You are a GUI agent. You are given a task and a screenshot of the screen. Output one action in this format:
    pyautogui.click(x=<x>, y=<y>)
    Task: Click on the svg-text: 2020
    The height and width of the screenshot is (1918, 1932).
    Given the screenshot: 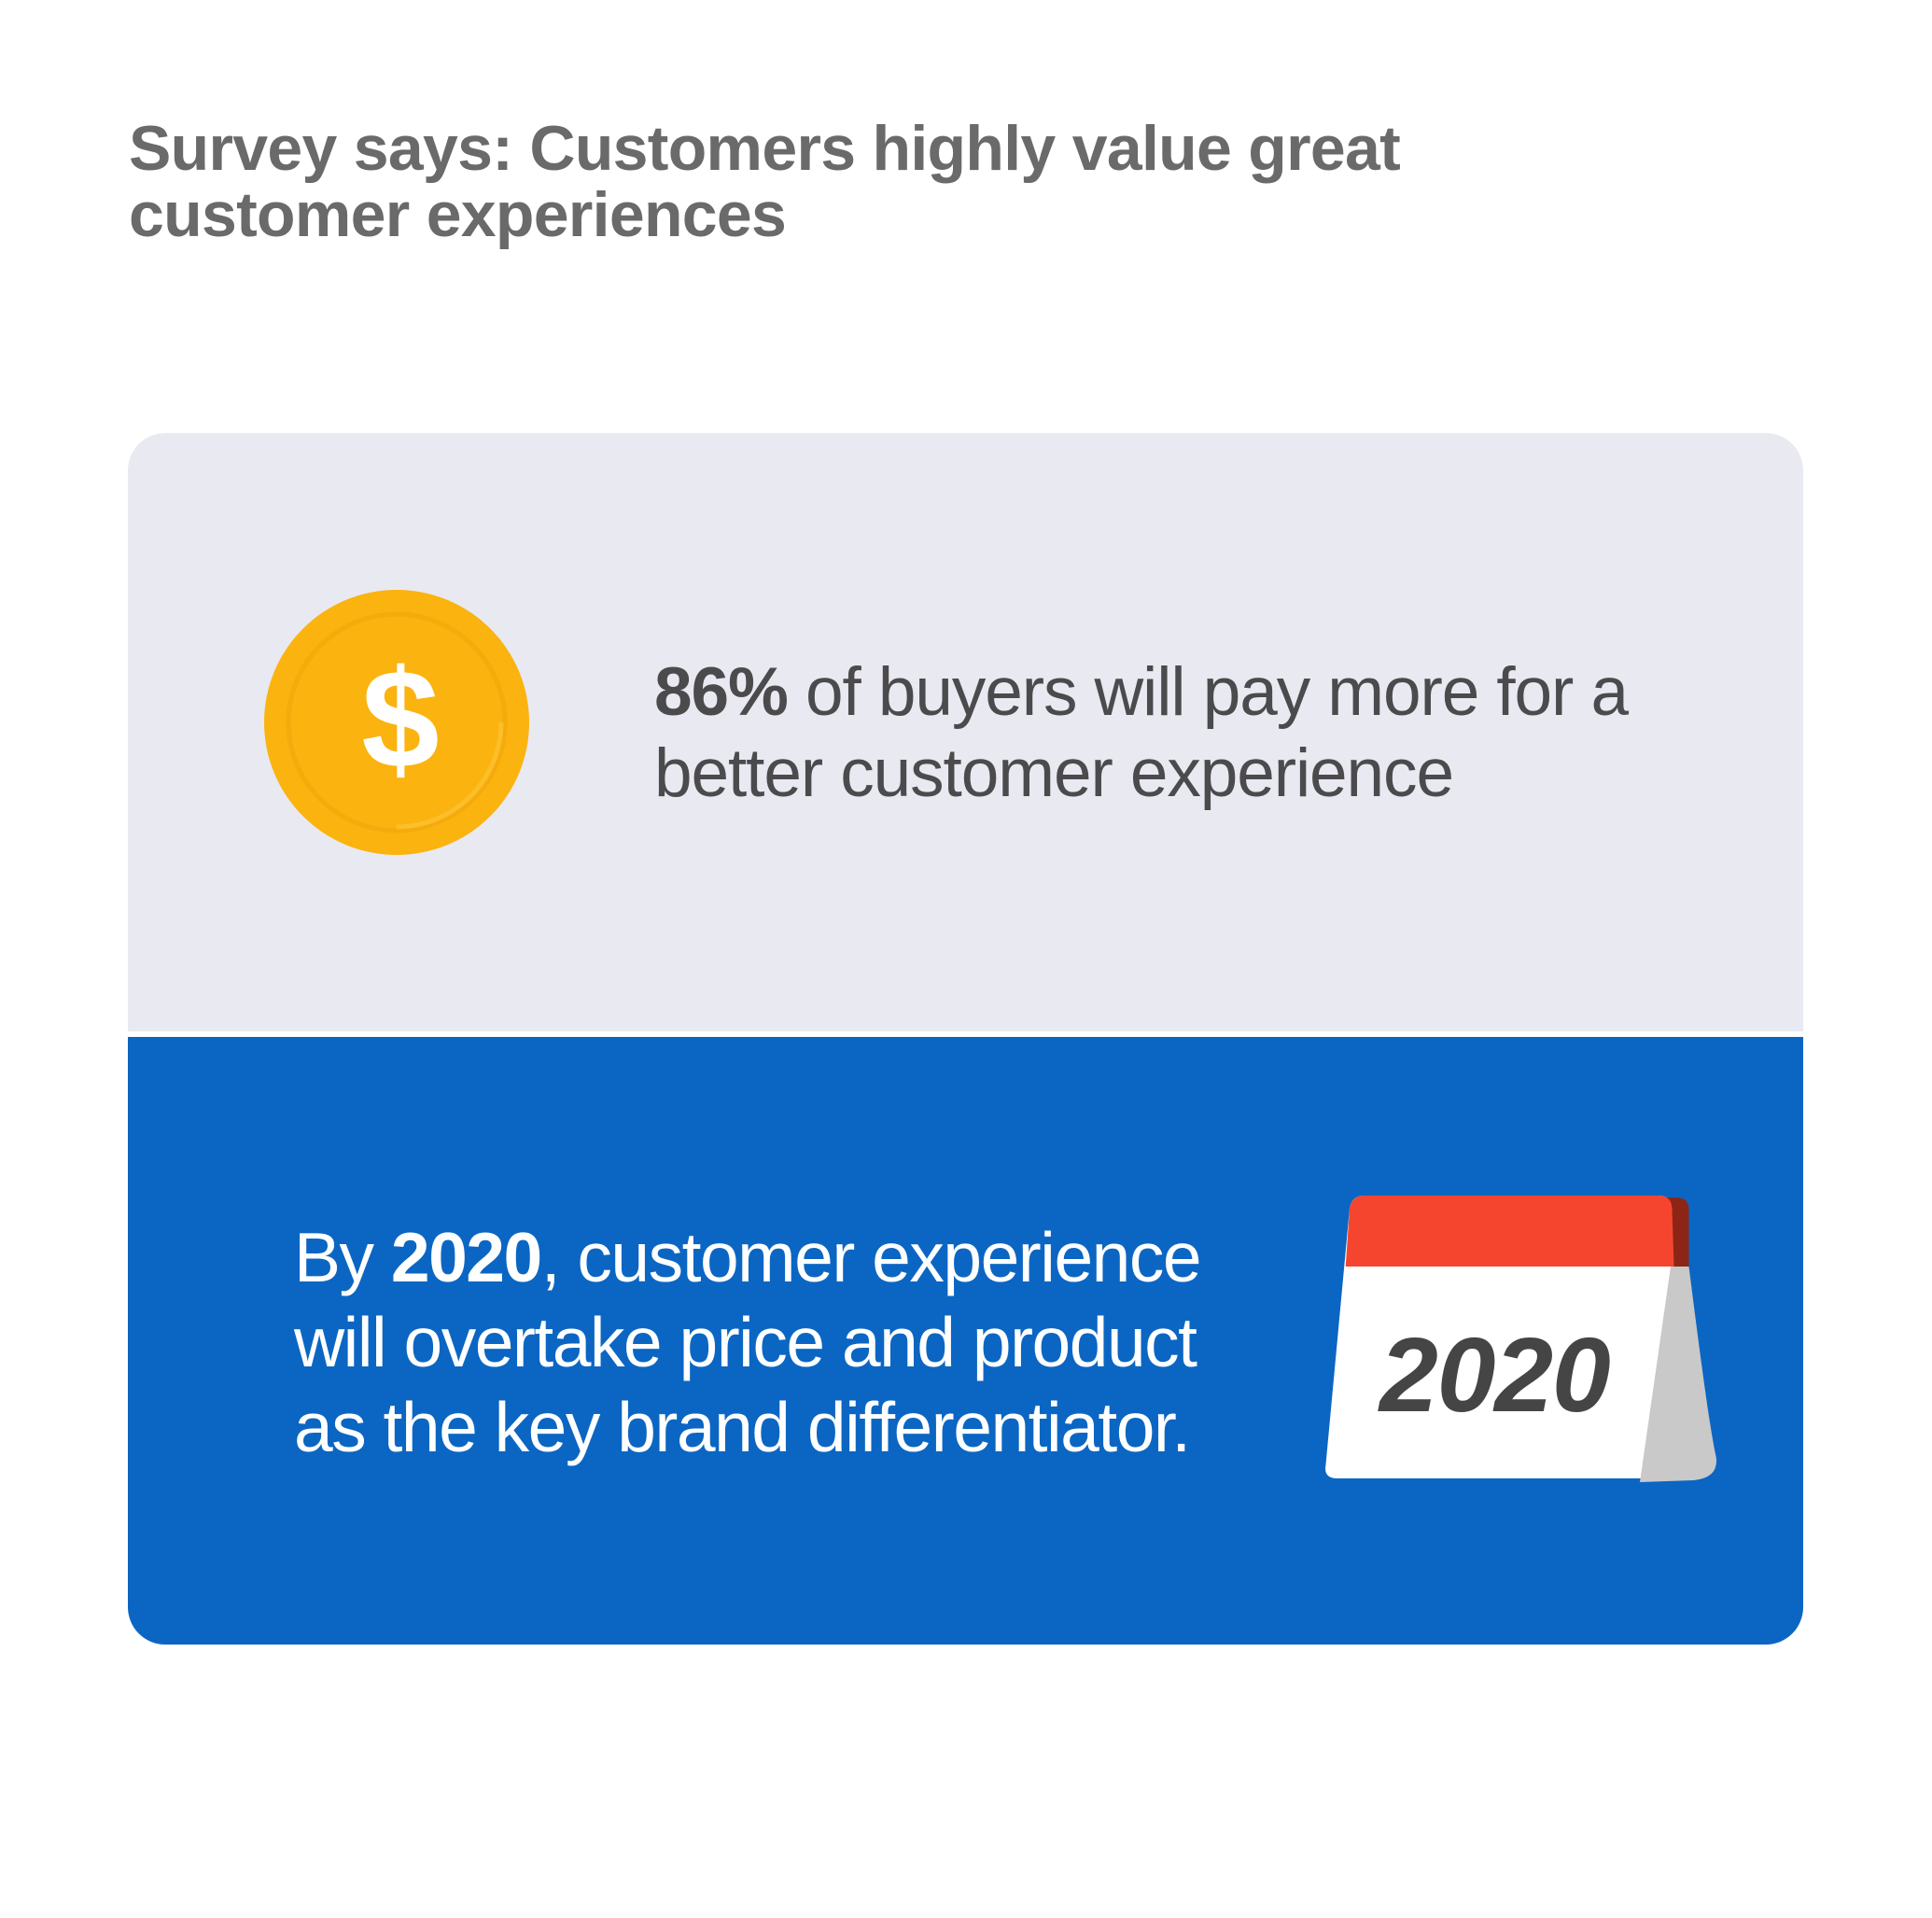 What is the action you would take?
    pyautogui.click(x=1494, y=1375)
    